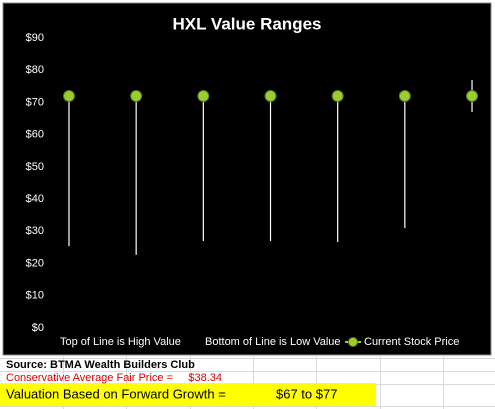 The width and height of the screenshot is (495, 409). What do you see at coordinates (100, 365) in the screenshot?
I see `source: Source: BTMA Wealth Builders Club` at bounding box center [100, 365].